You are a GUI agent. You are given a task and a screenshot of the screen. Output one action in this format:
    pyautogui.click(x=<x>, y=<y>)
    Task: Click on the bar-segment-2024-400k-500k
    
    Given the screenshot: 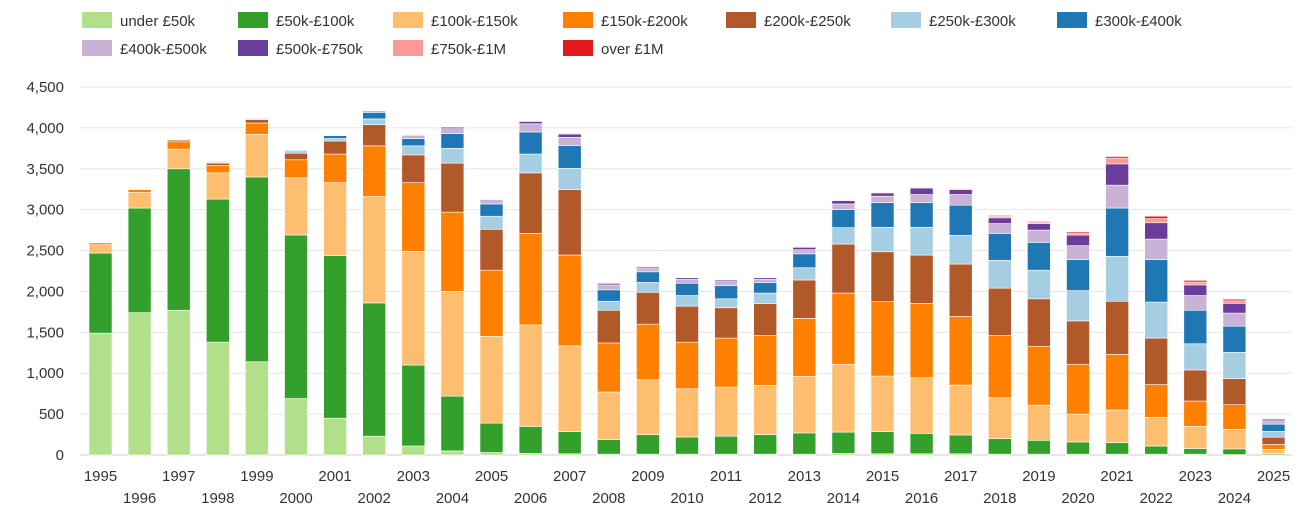 What is the action you would take?
    pyautogui.click(x=1234, y=319)
    